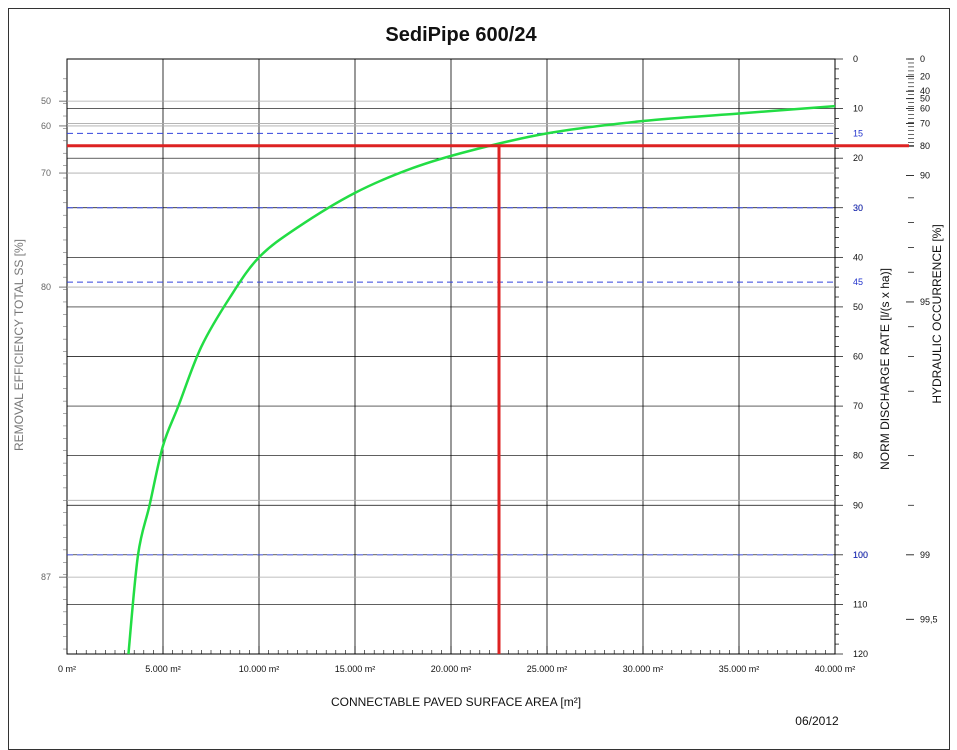 The image size is (957, 750). I want to click on occurrence-tick-label: 70, so click(925, 123).